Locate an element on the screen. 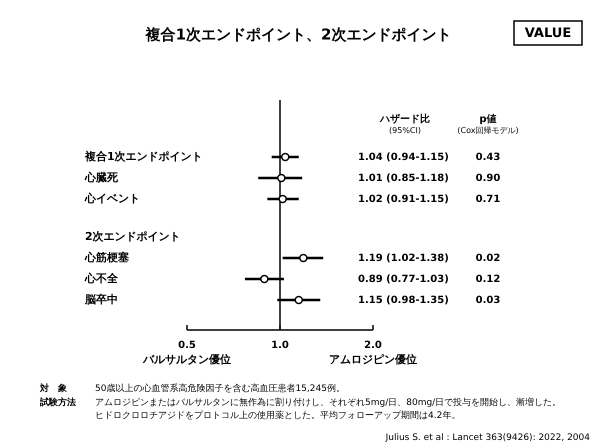 This screenshot has width=597, height=447. y-tick-label: 脳卒中 is located at coordinates (101, 299).